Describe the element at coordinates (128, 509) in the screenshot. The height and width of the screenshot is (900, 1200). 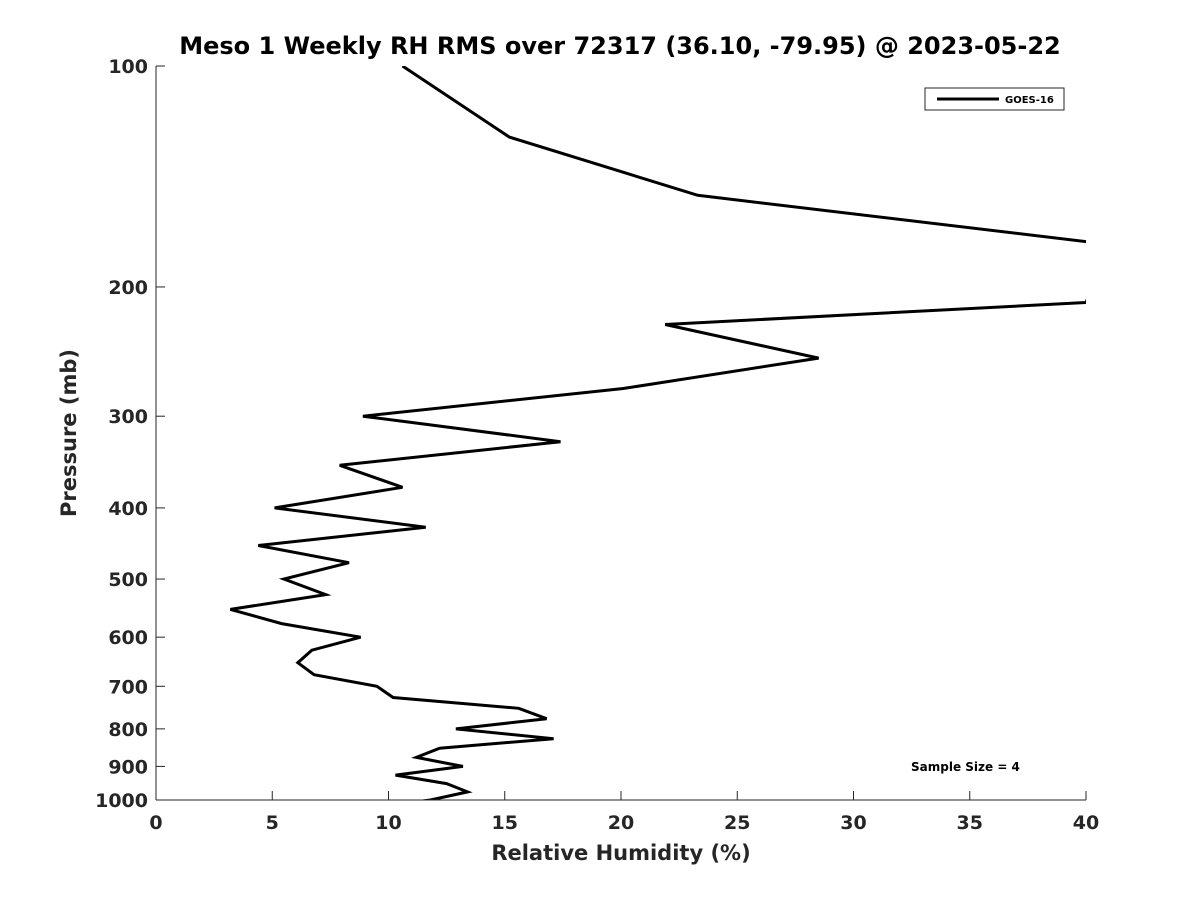
I see `y-tick-label: 400` at that location.